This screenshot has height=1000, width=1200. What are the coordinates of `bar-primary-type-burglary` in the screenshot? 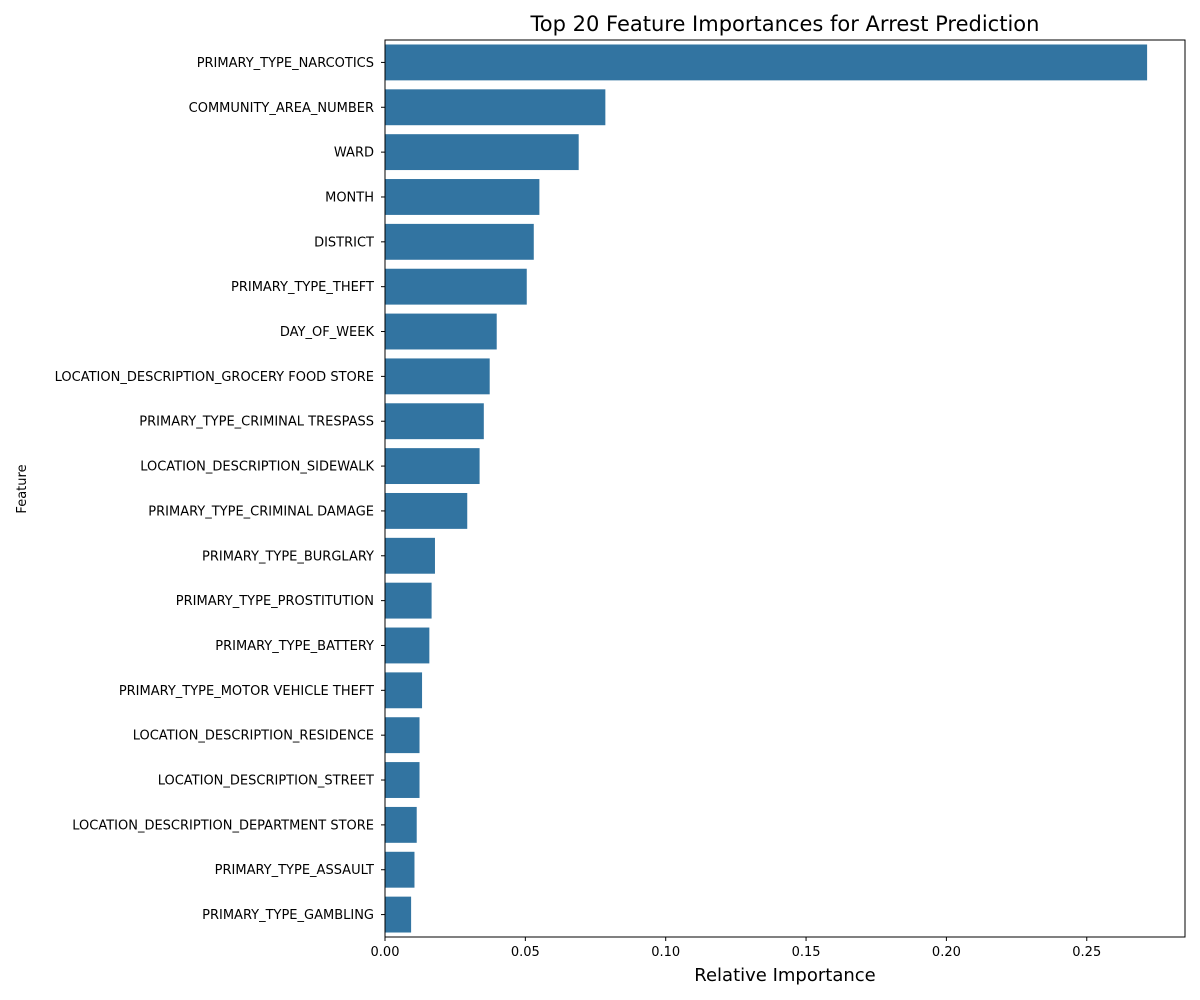 It's located at (410, 555).